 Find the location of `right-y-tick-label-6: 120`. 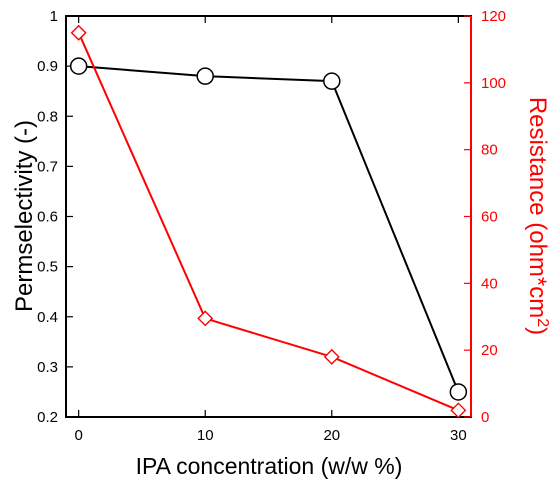

right-y-tick-label-6: 120 is located at coordinates (493, 16).